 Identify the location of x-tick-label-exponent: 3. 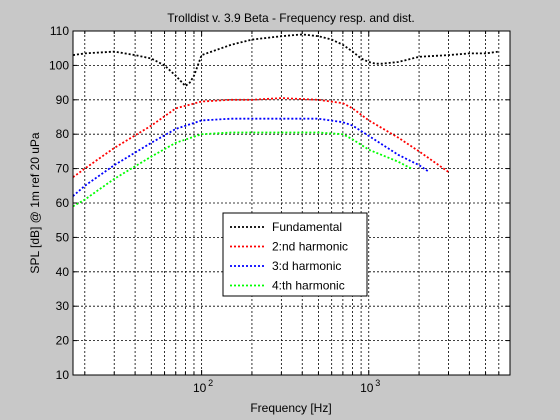
(377, 383).